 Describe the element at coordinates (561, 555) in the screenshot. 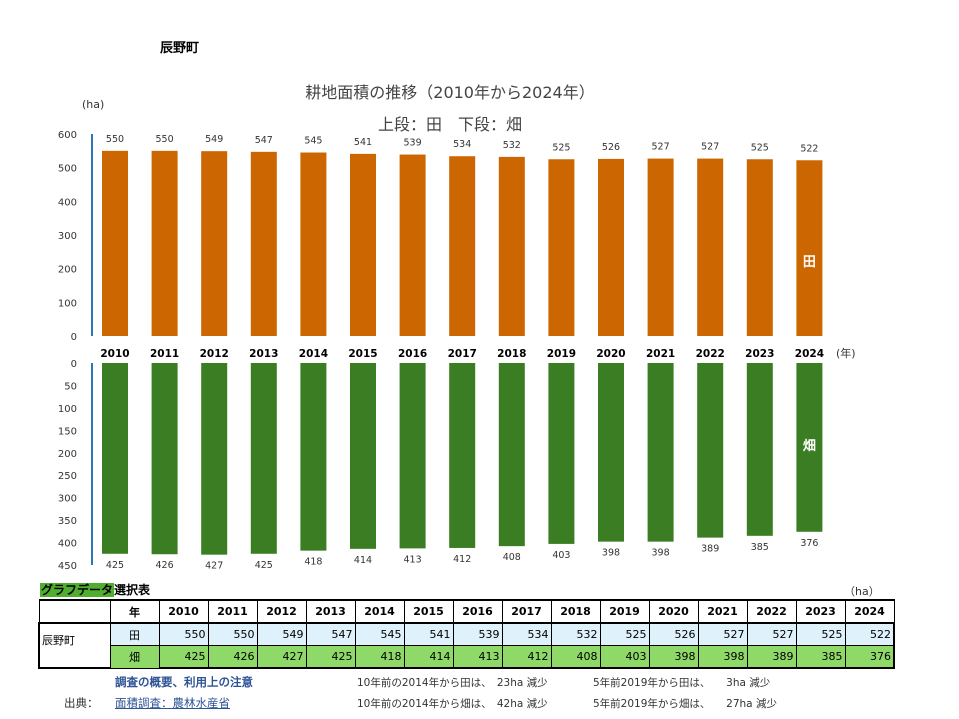

I see `hata-data-label: 403` at that location.